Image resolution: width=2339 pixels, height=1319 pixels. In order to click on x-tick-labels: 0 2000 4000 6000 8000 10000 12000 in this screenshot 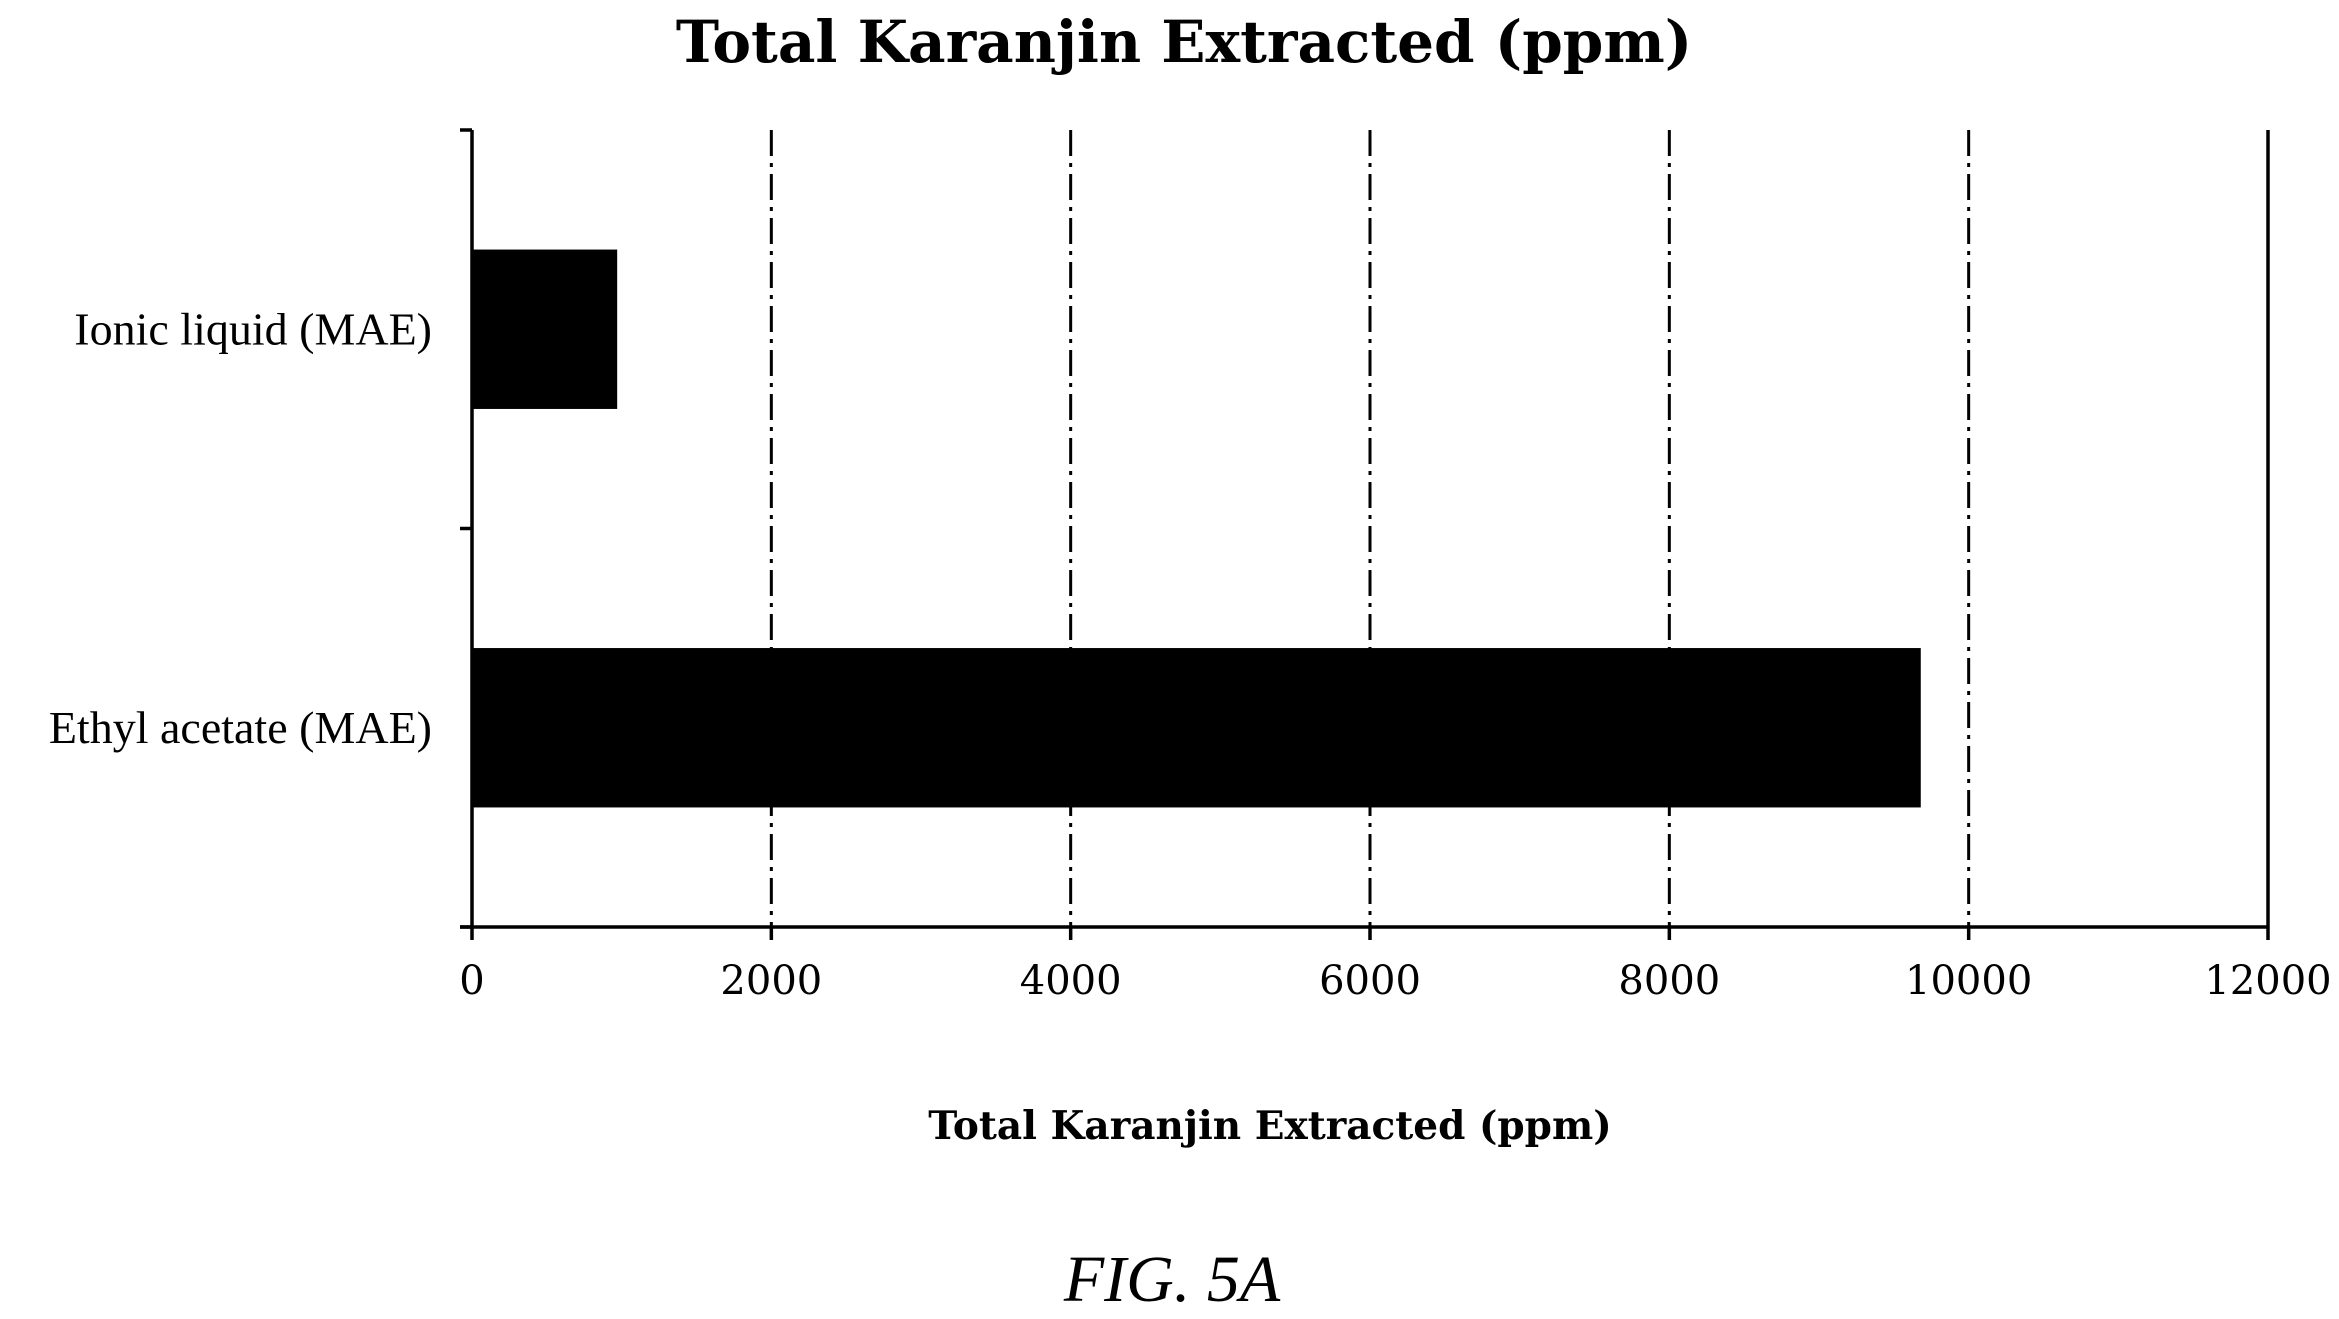, I will do `click(1395, 981)`.